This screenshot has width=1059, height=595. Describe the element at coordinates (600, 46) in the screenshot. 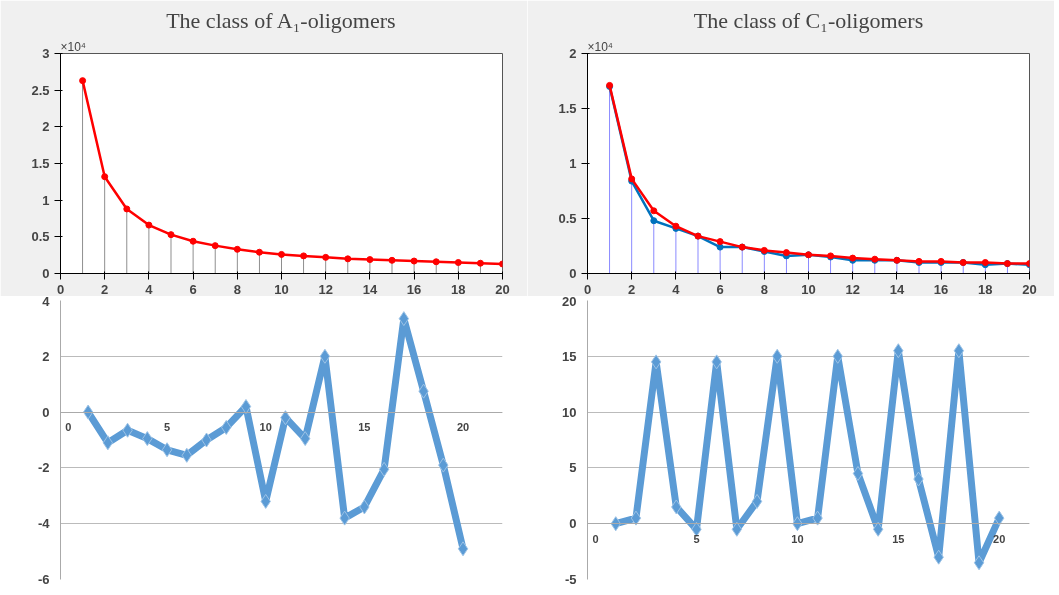

I see `annotation: ×10⁴` at that location.